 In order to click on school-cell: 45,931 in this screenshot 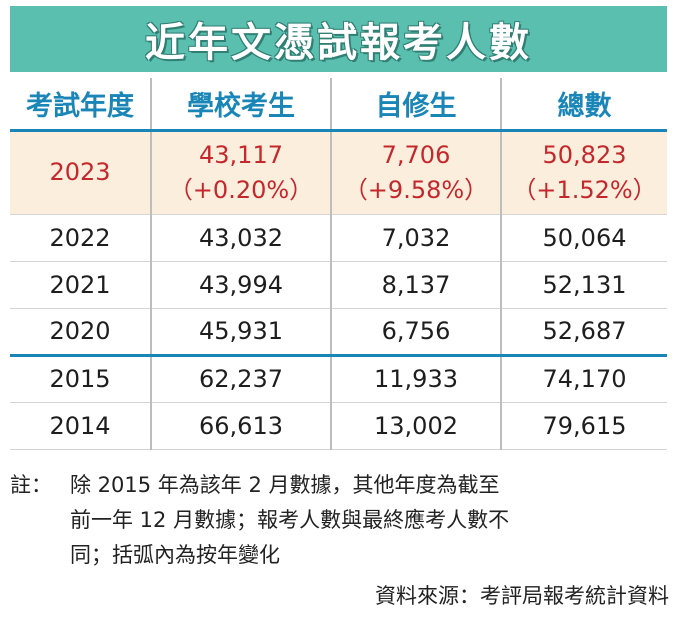, I will do `click(240, 332)`.